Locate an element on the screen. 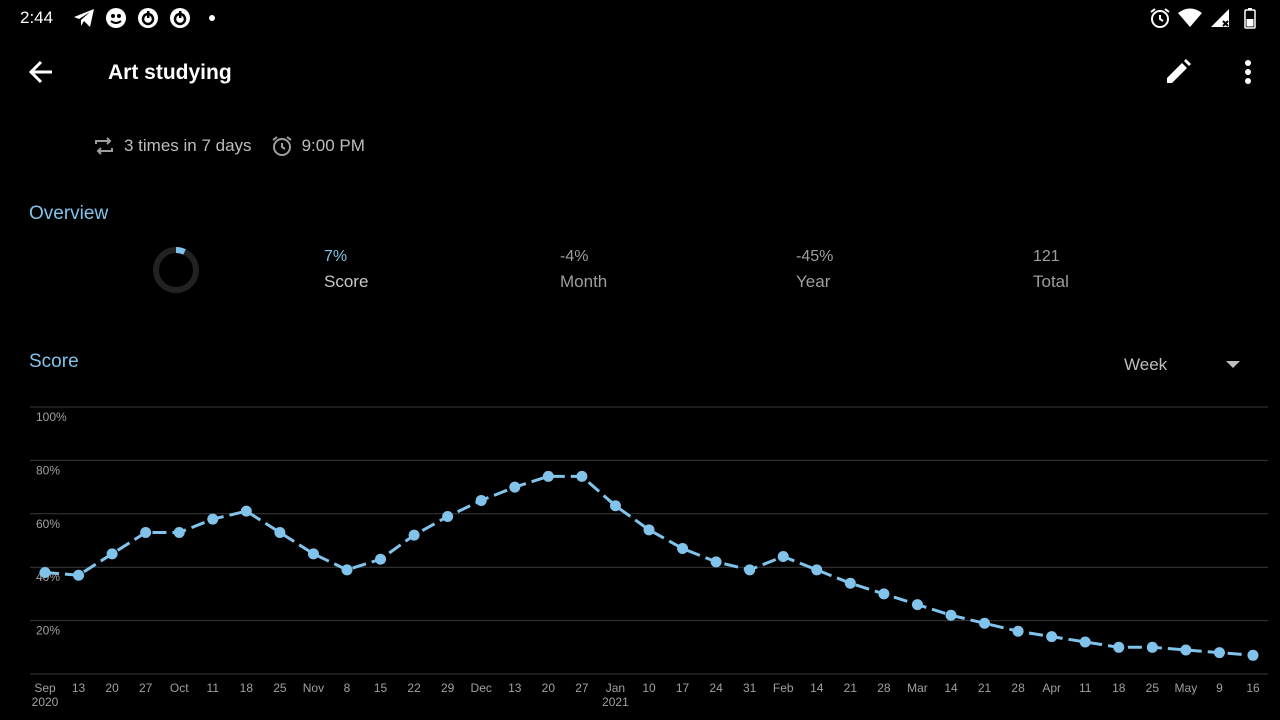 The width and height of the screenshot is (1280, 720). score-ring is located at coordinates (176, 270).